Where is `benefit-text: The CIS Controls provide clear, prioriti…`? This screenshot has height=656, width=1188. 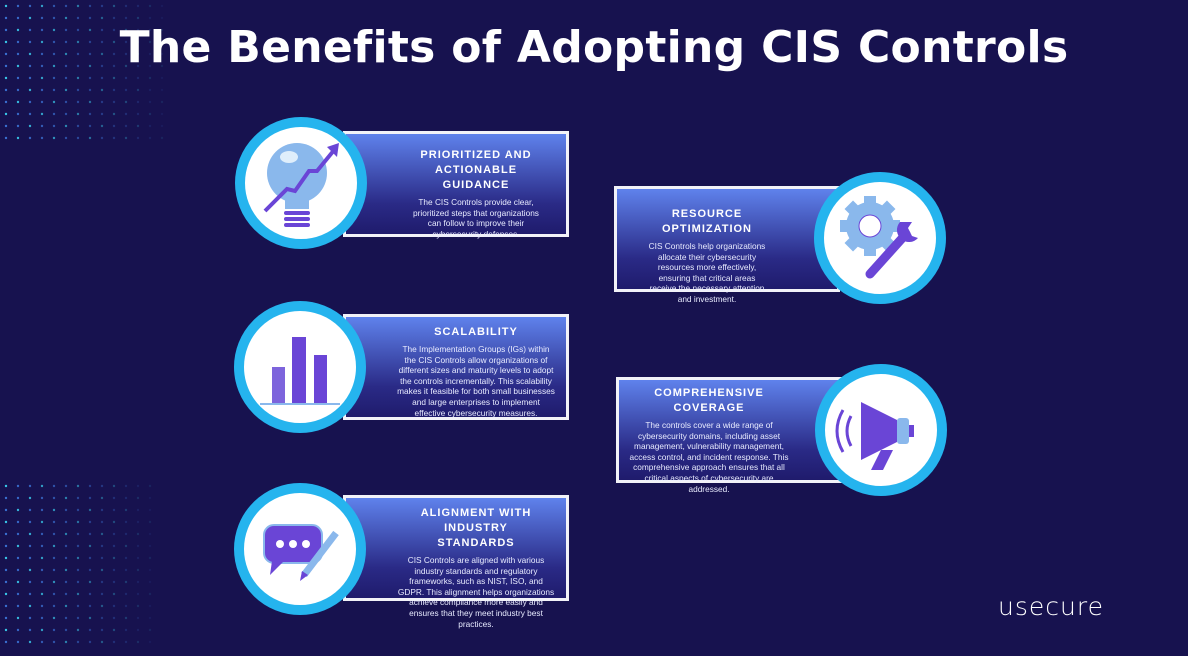 benefit-text: The CIS Controls provide clear, prioriti… is located at coordinates (476, 218).